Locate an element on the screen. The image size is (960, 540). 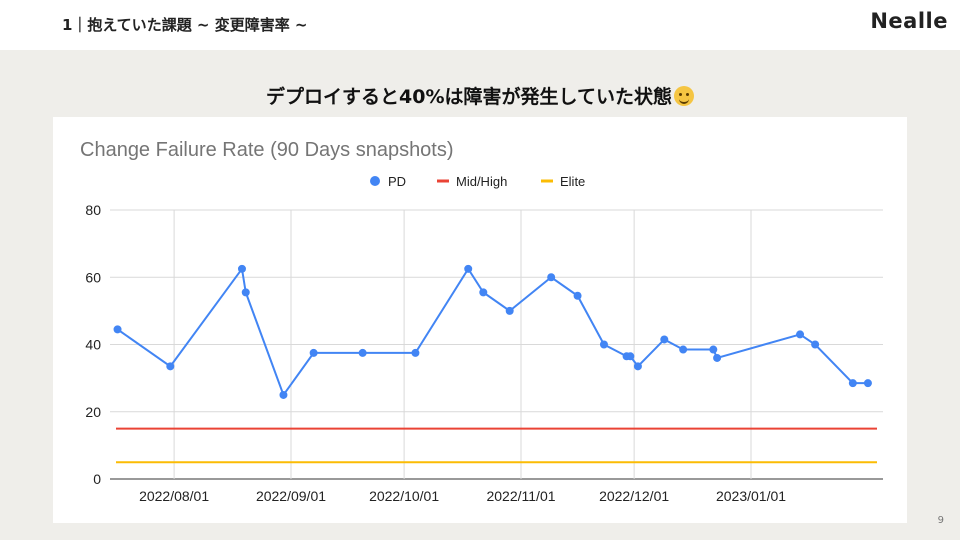
y-tick-label: 80 is located at coordinates (93, 210).